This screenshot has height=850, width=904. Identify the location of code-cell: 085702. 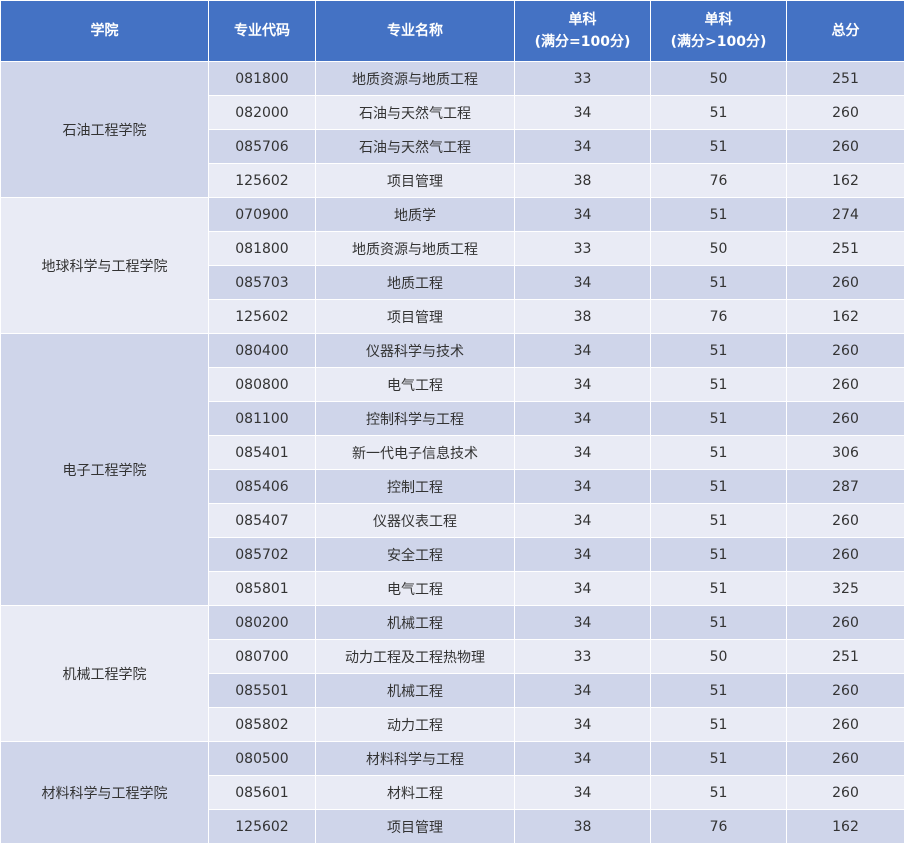
(262, 554).